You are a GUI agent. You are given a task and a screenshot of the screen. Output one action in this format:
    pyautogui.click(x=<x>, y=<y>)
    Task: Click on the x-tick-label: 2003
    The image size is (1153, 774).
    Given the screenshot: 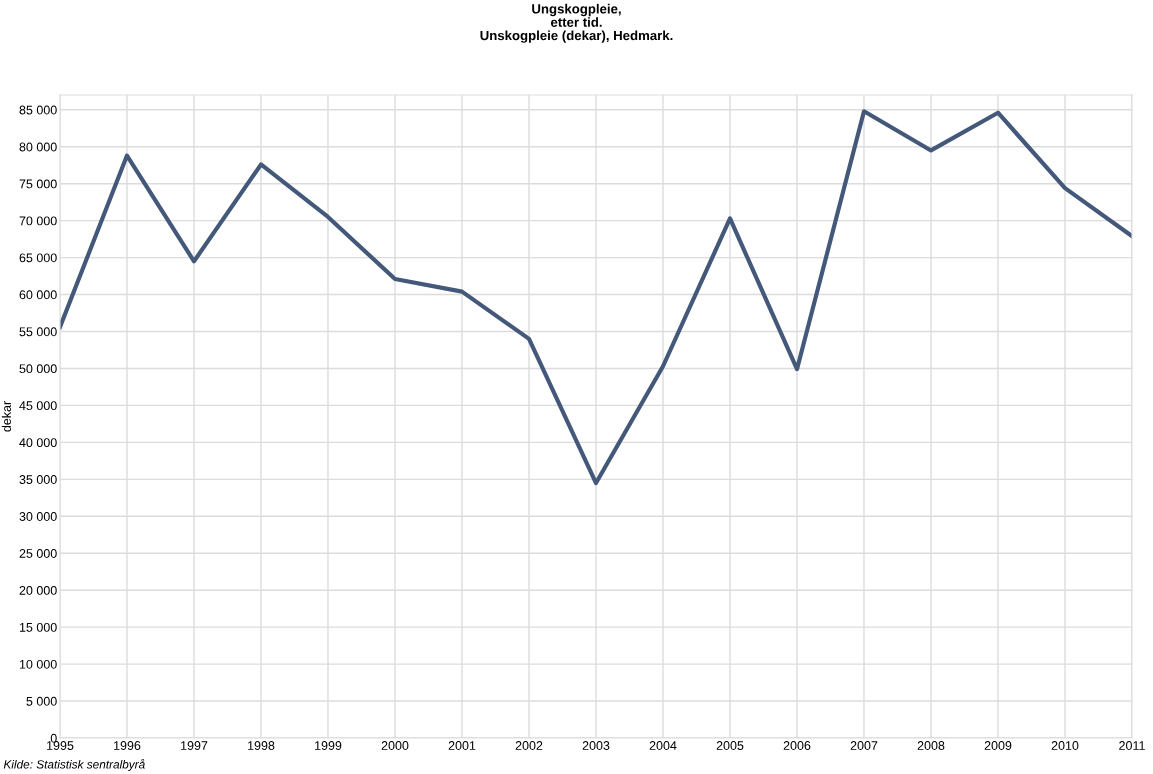 What is the action you would take?
    pyautogui.click(x=596, y=745)
    